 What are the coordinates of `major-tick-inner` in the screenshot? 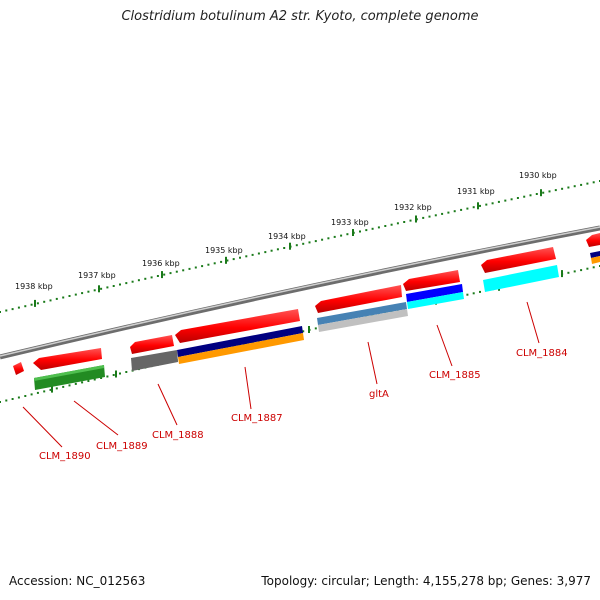 It's located at (562, 274).